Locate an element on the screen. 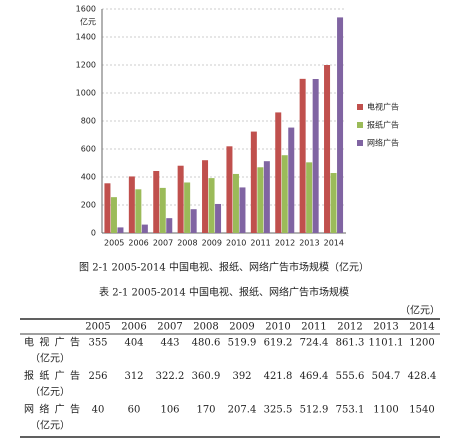 The image size is (449, 444). y-tick-label: 1400 is located at coordinates (86, 37).